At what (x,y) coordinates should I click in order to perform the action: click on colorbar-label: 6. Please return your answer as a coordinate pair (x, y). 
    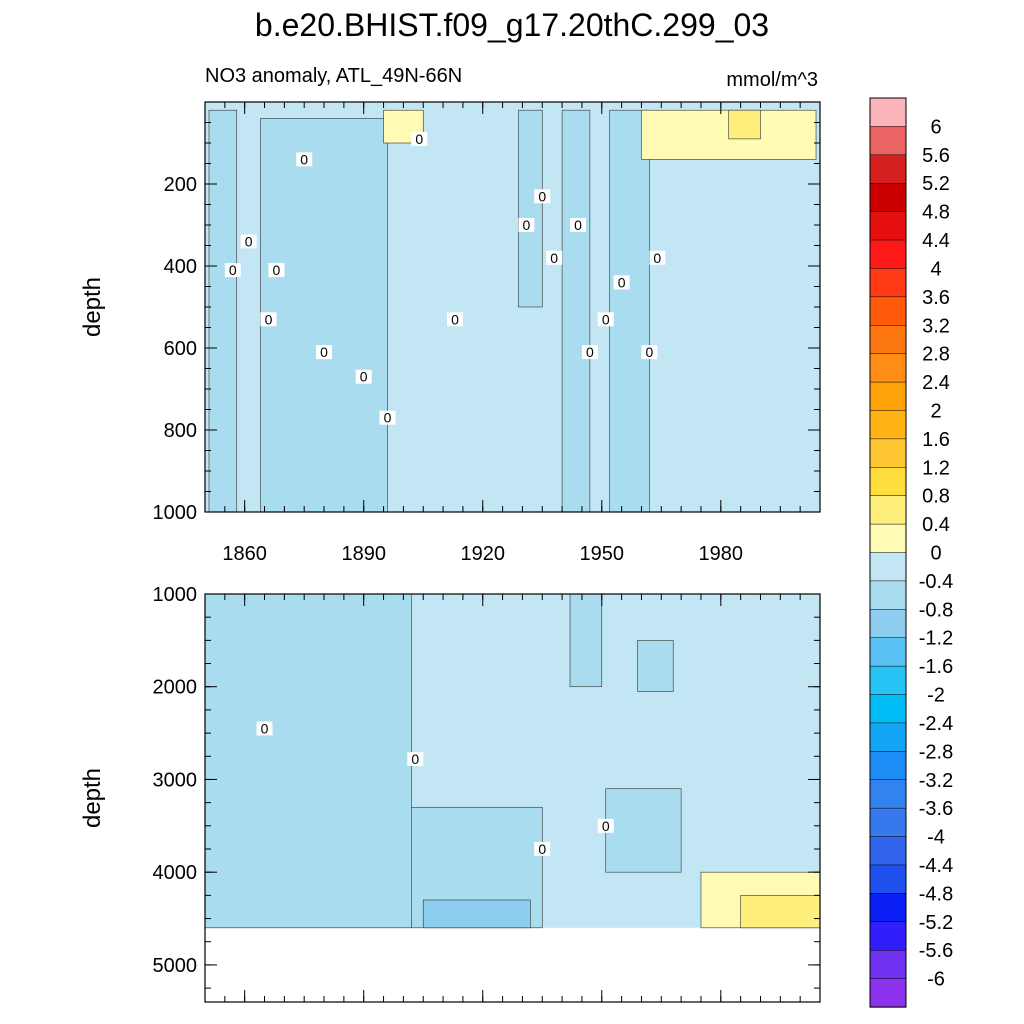
    Looking at the image, I should click on (935, 127).